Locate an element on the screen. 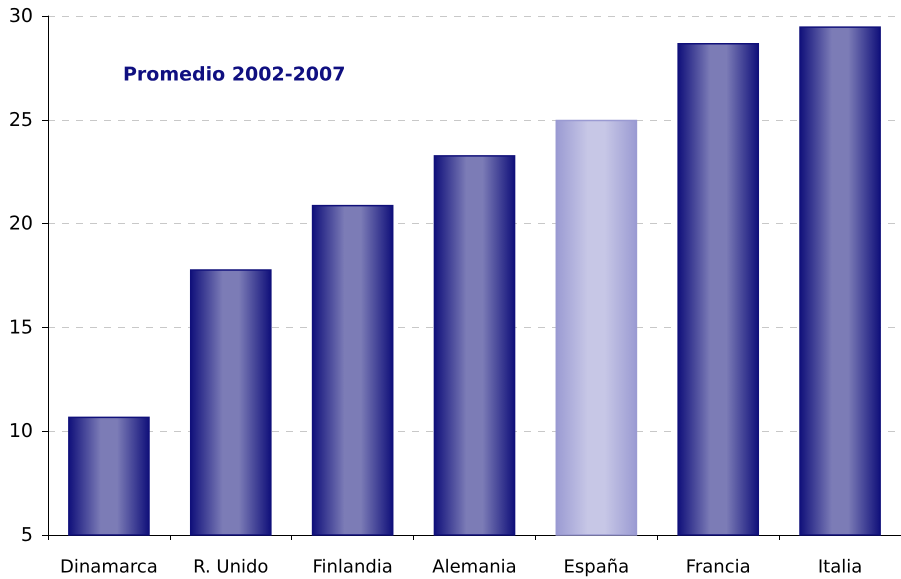  x-tick-label: R. Unido is located at coordinates (230, 567).